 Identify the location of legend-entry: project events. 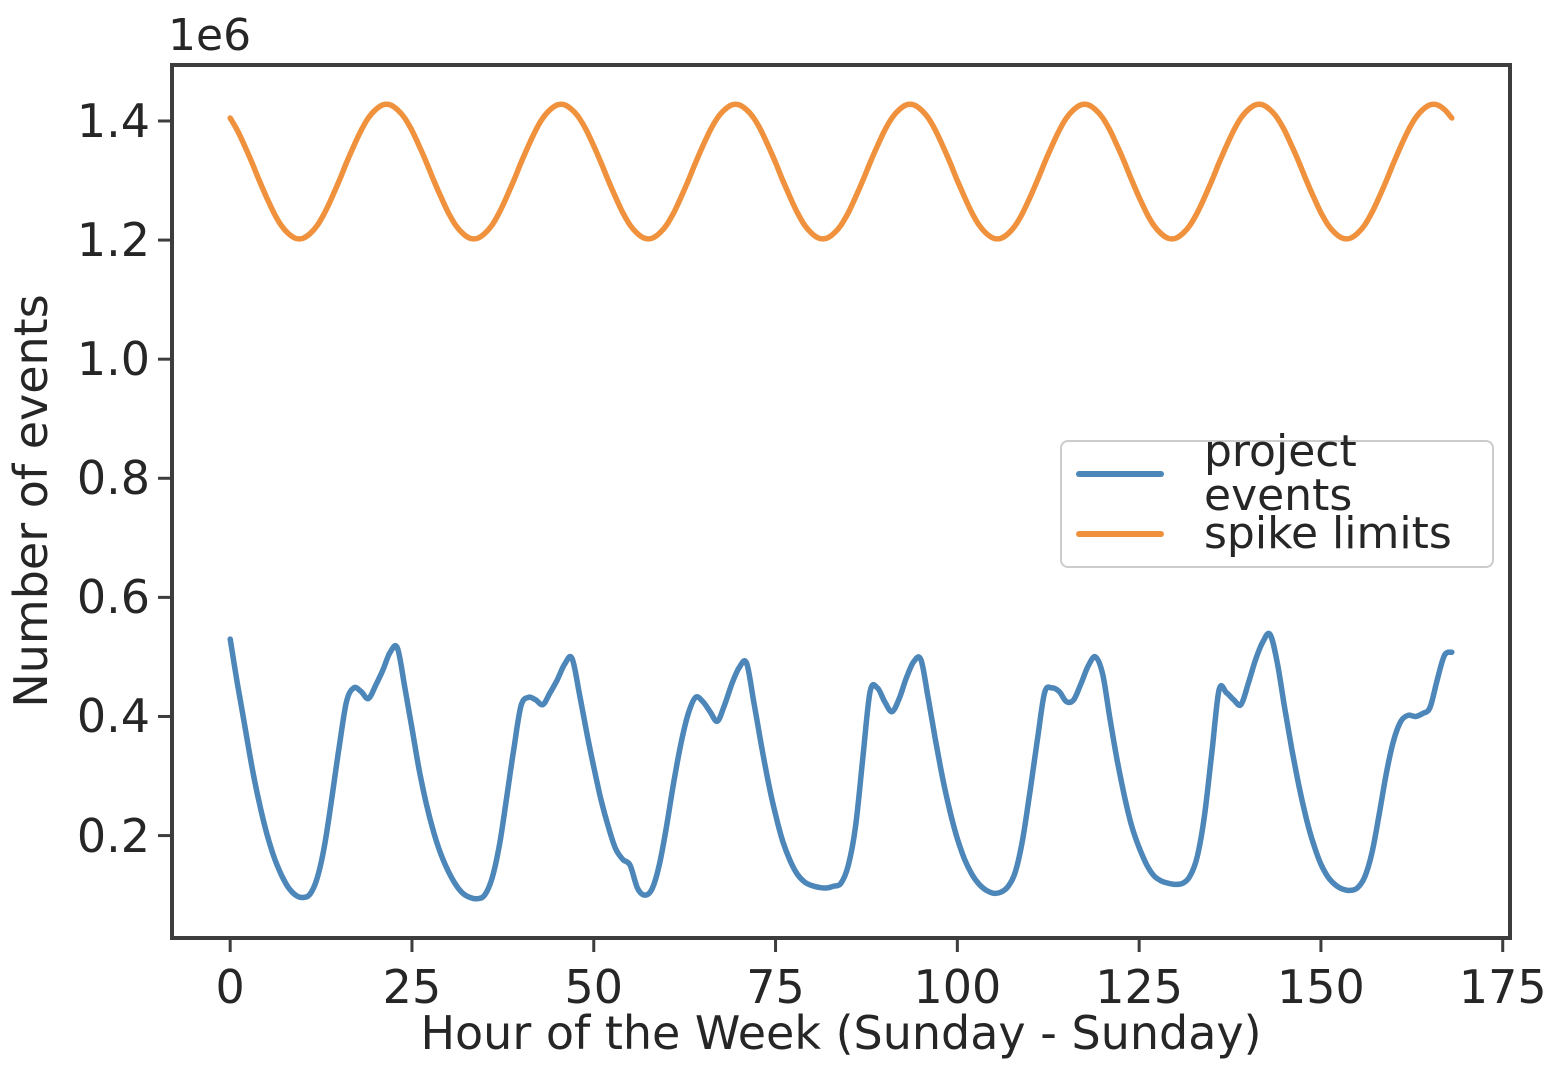
(1277, 474).